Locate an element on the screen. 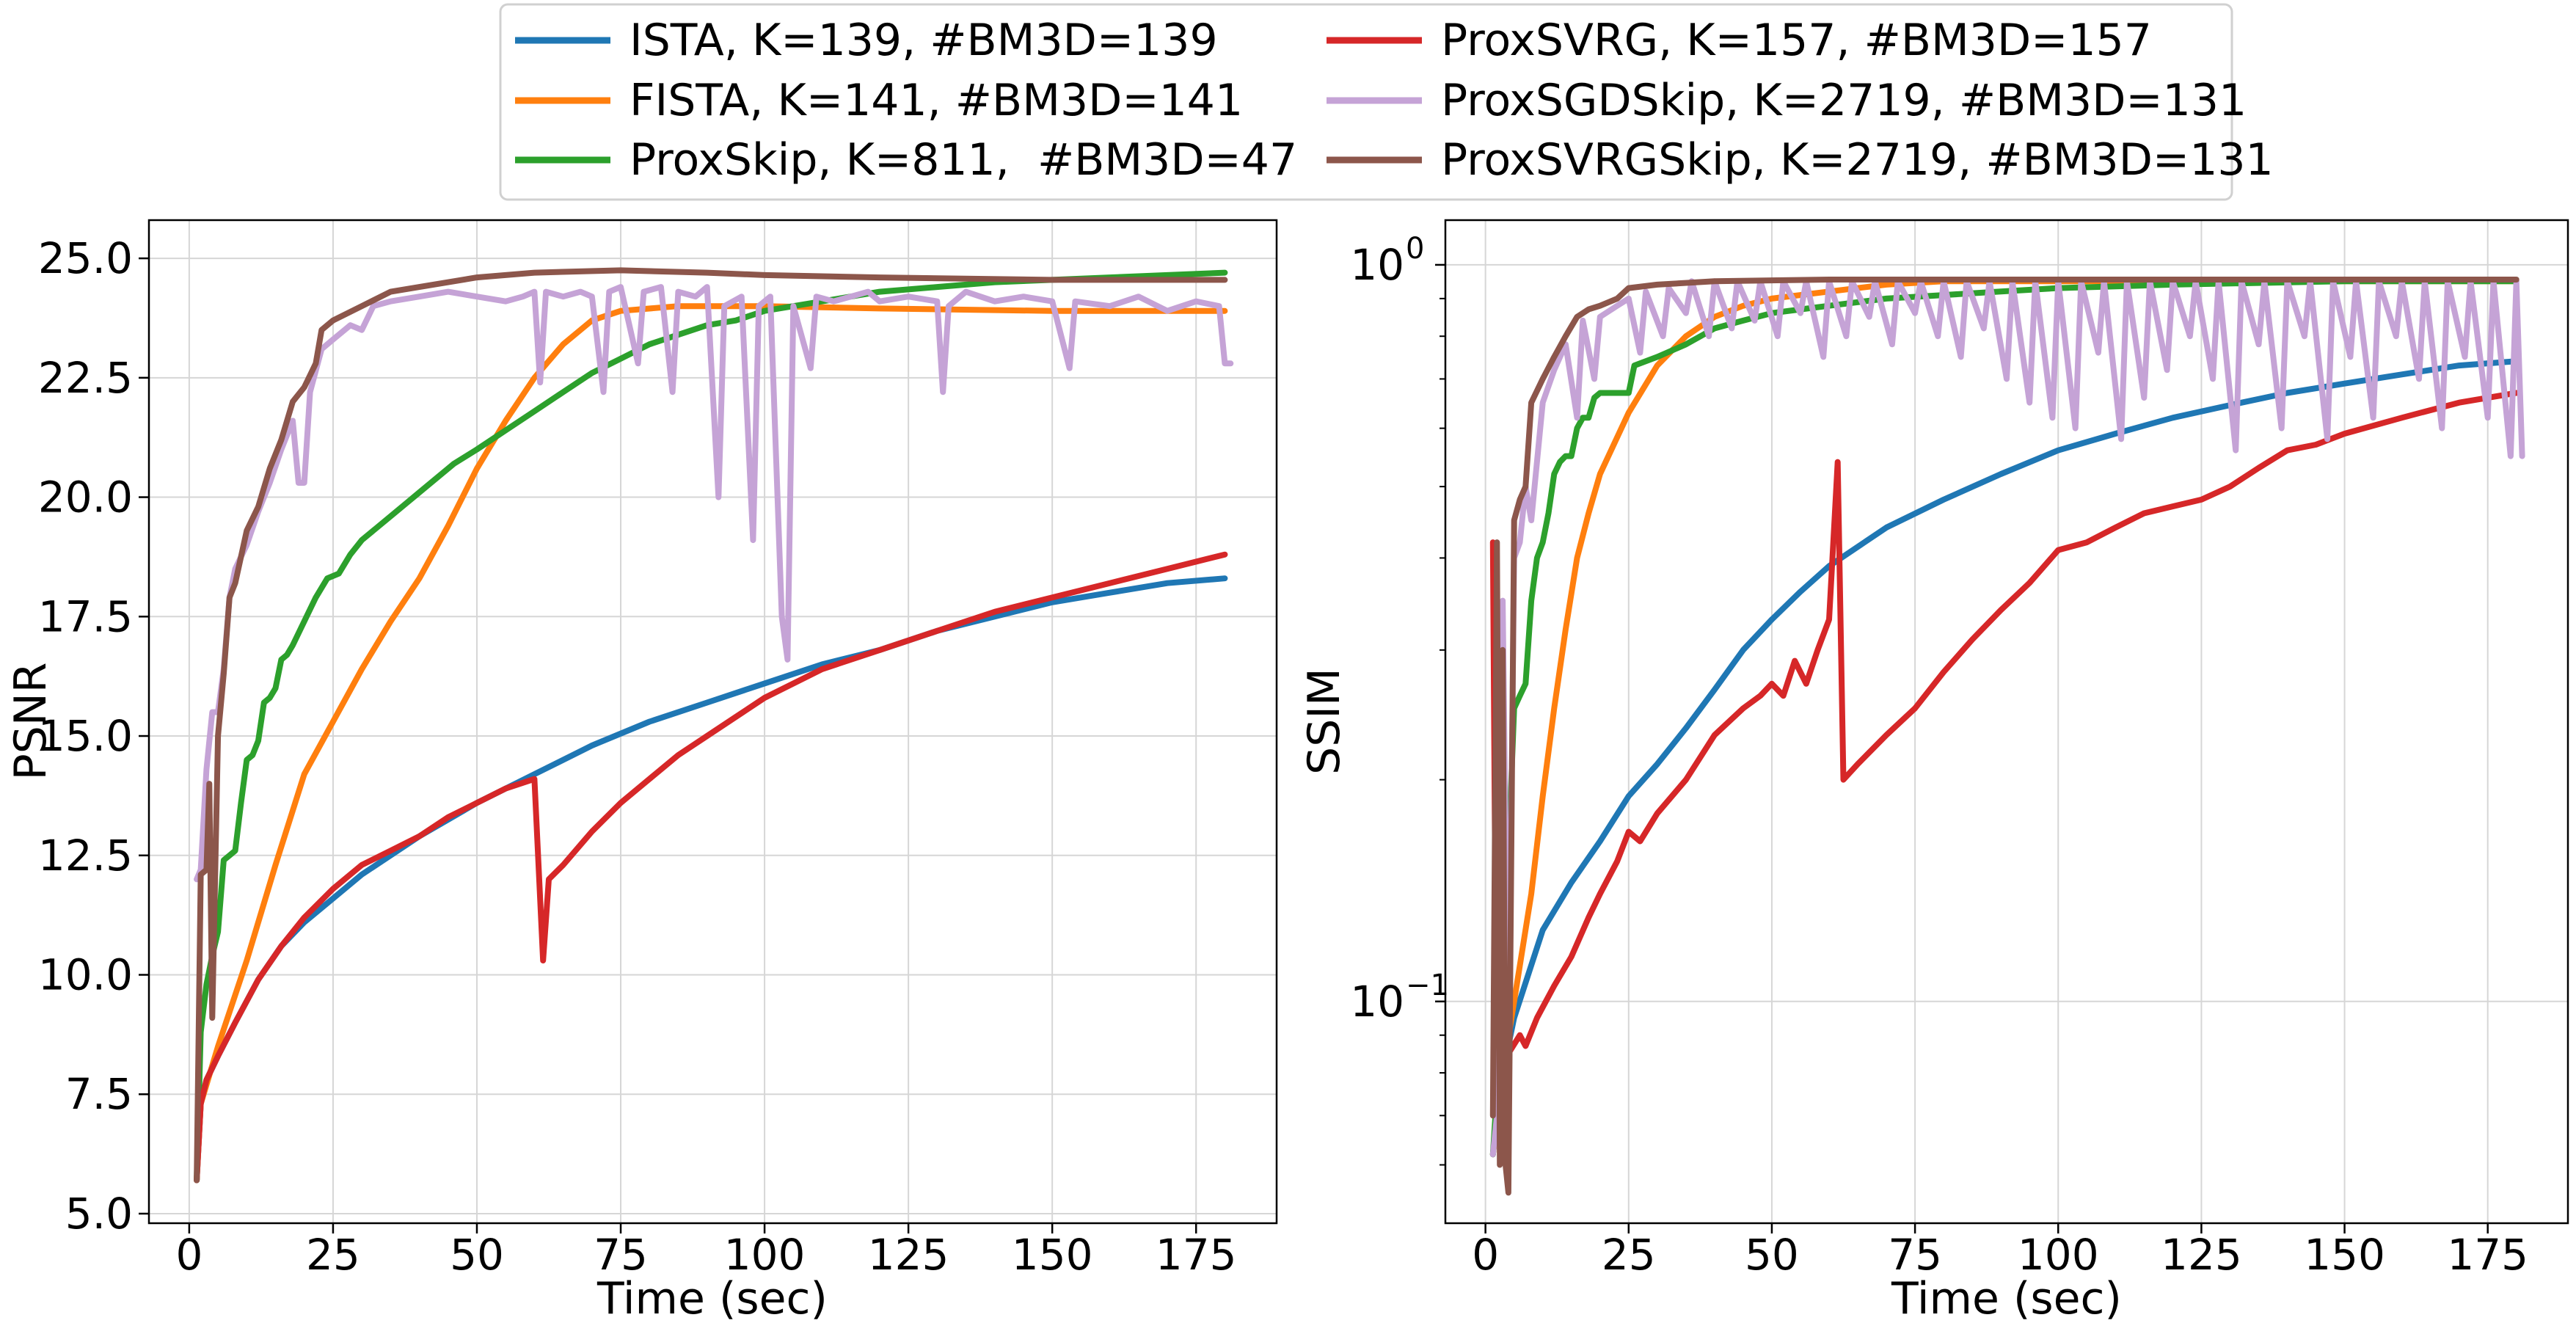  psnr-x-tick-label: 150 is located at coordinates (1052, 1255).